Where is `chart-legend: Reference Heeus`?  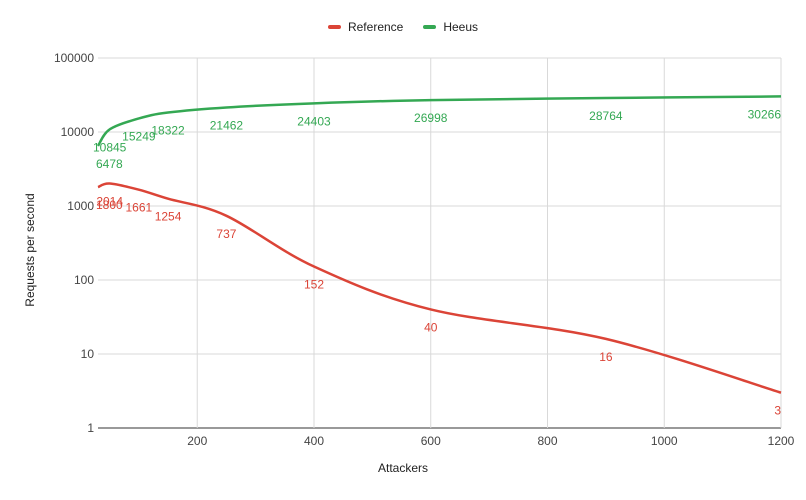
chart-legend: Reference Heeus is located at coordinates (403, 27).